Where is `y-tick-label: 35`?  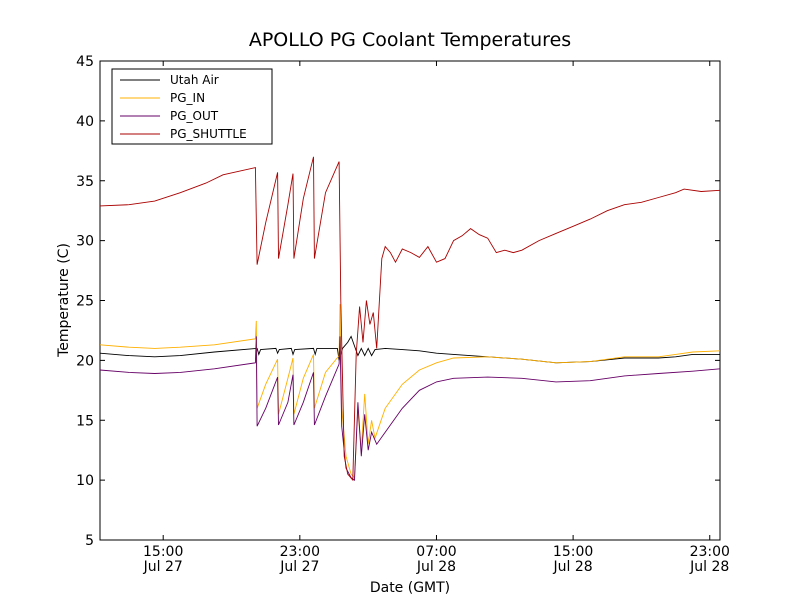 y-tick-label: 35 is located at coordinates (85, 182).